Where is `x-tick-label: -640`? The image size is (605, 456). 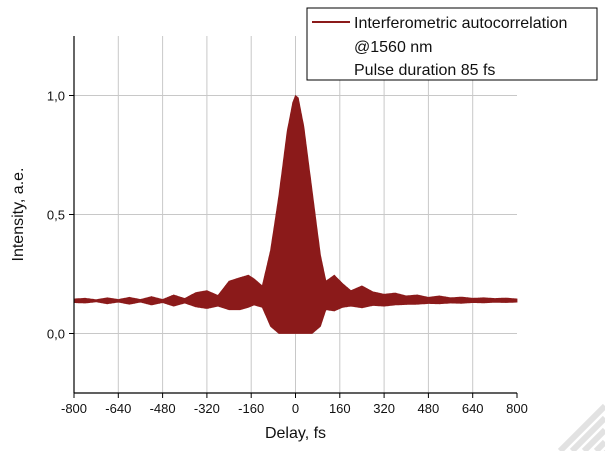
x-tick-label: -640 is located at coordinates (118, 408).